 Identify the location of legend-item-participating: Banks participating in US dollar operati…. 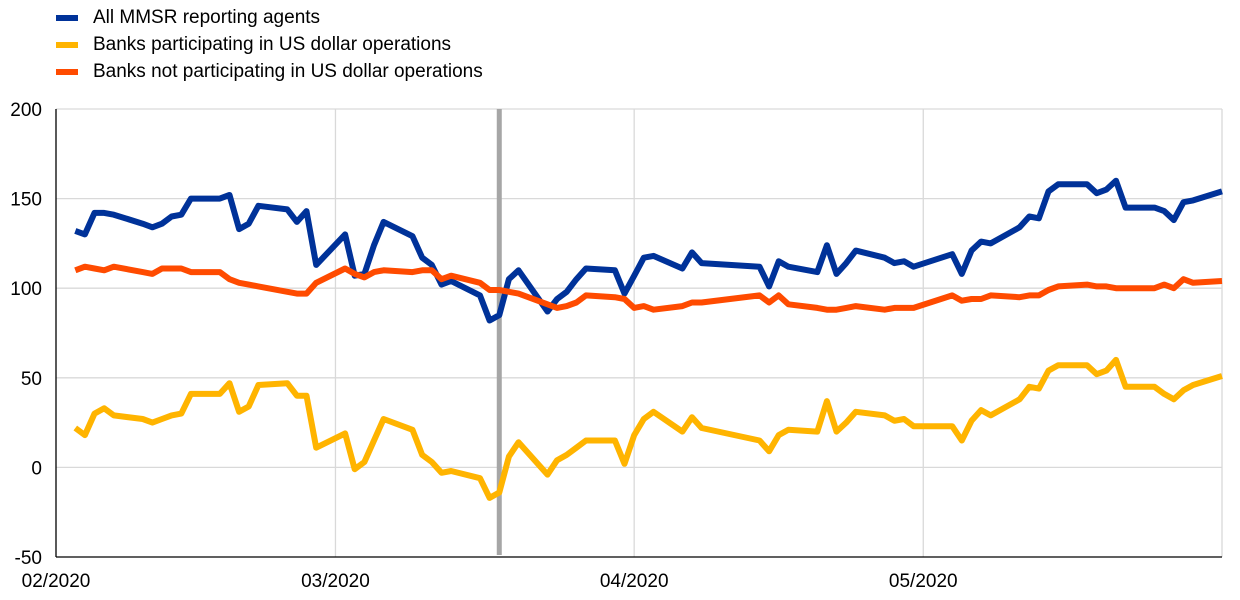
(269, 44).